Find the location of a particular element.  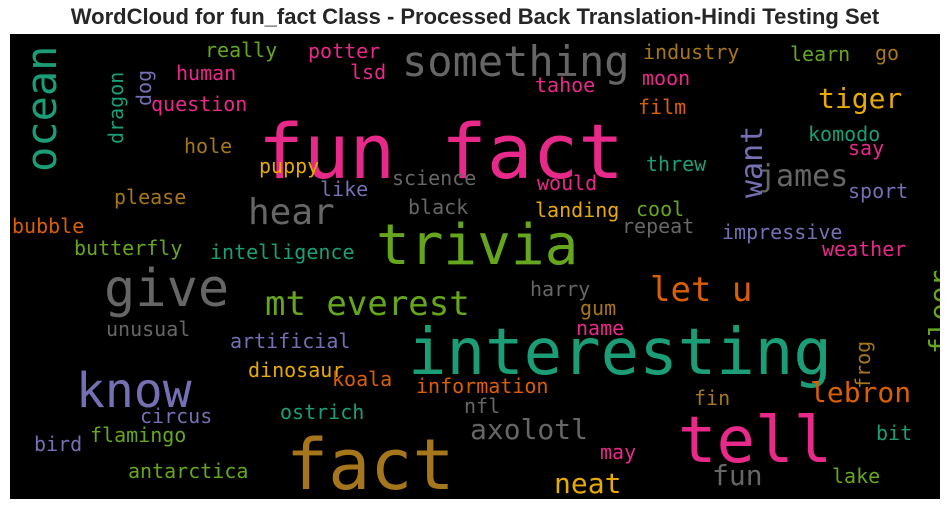

word-like: like is located at coordinates (344, 189).